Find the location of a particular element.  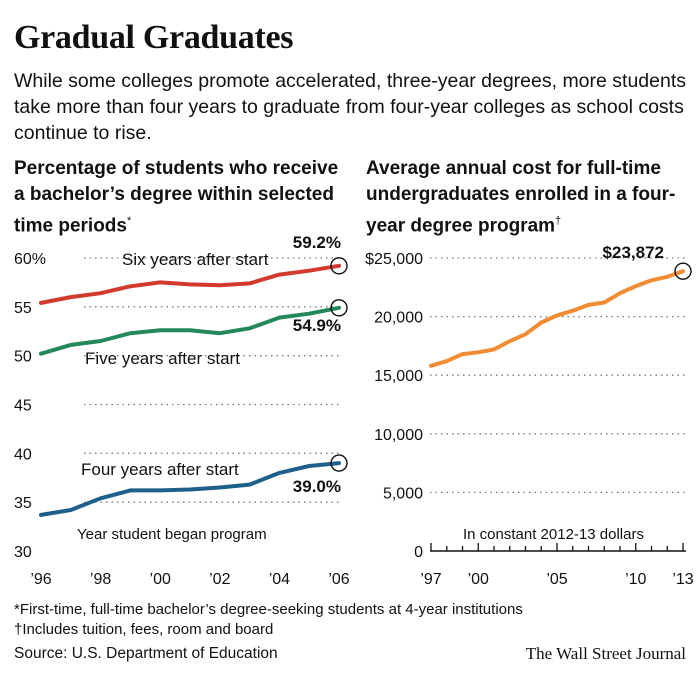

series-label: Four years after start is located at coordinates (160, 469).